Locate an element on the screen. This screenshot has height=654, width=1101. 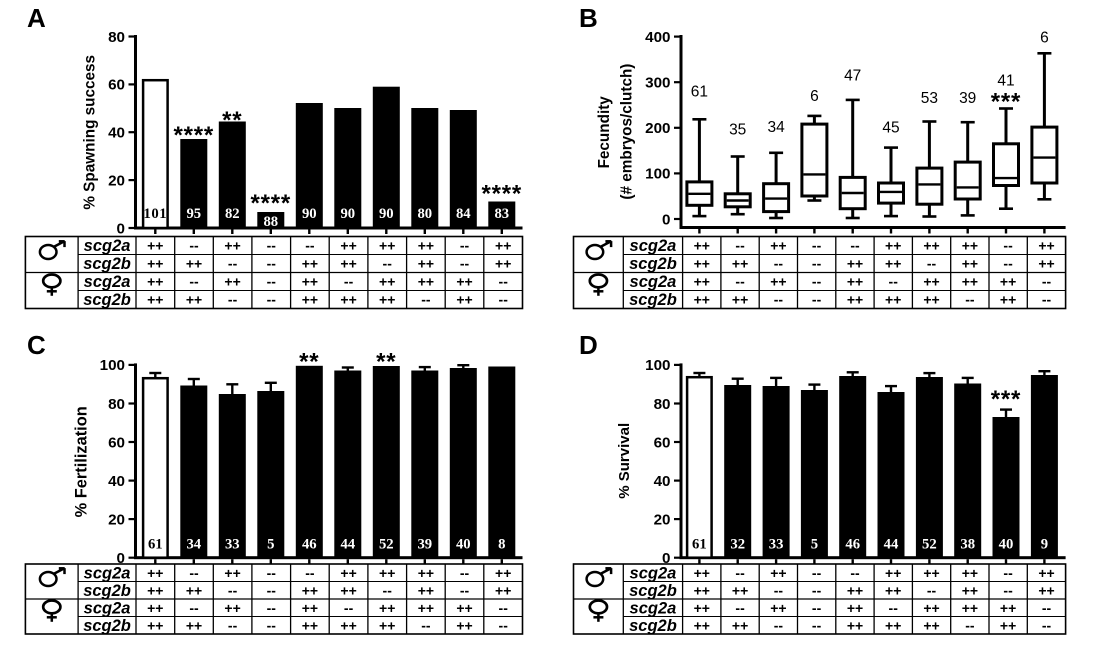
svg-text: 20 is located at coordinates (662, 519).